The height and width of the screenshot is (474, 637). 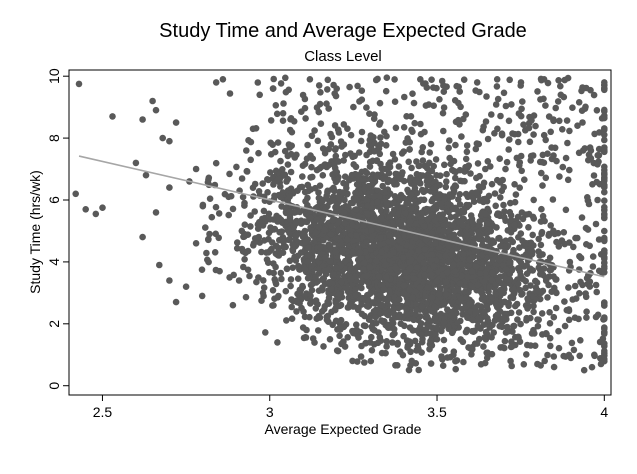 I want to click on y-tick-label: 10, so click(x=54, y=76).